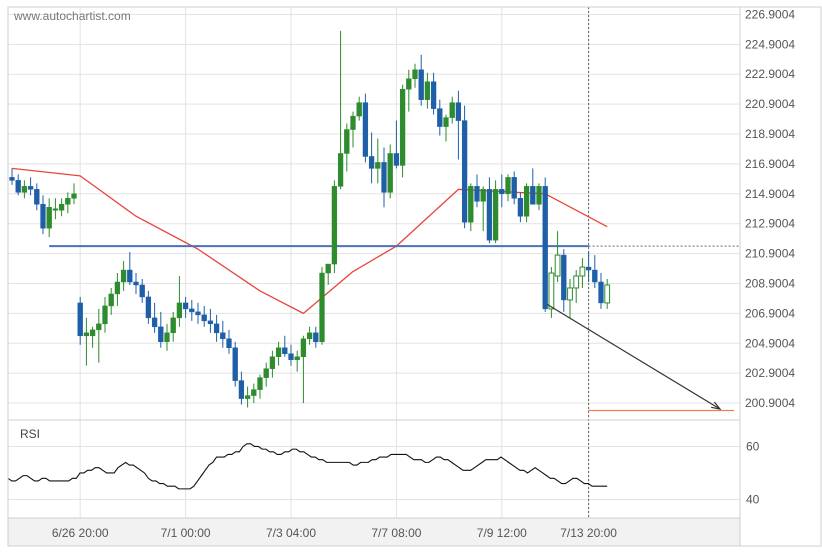  What do you see at coordinates (770, 224) in the screenshot?
I see `price-tick-label: 212.9004` at bounding box center [770, 224].